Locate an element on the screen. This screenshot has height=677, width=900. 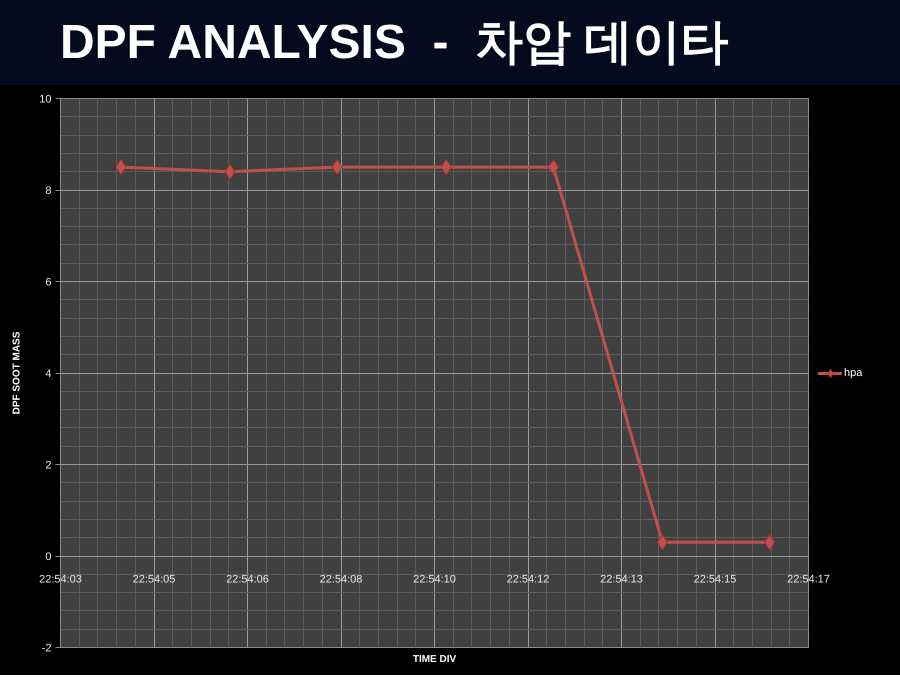
x-tick-label: 22:54:03 is located at coordinates (60, 580).